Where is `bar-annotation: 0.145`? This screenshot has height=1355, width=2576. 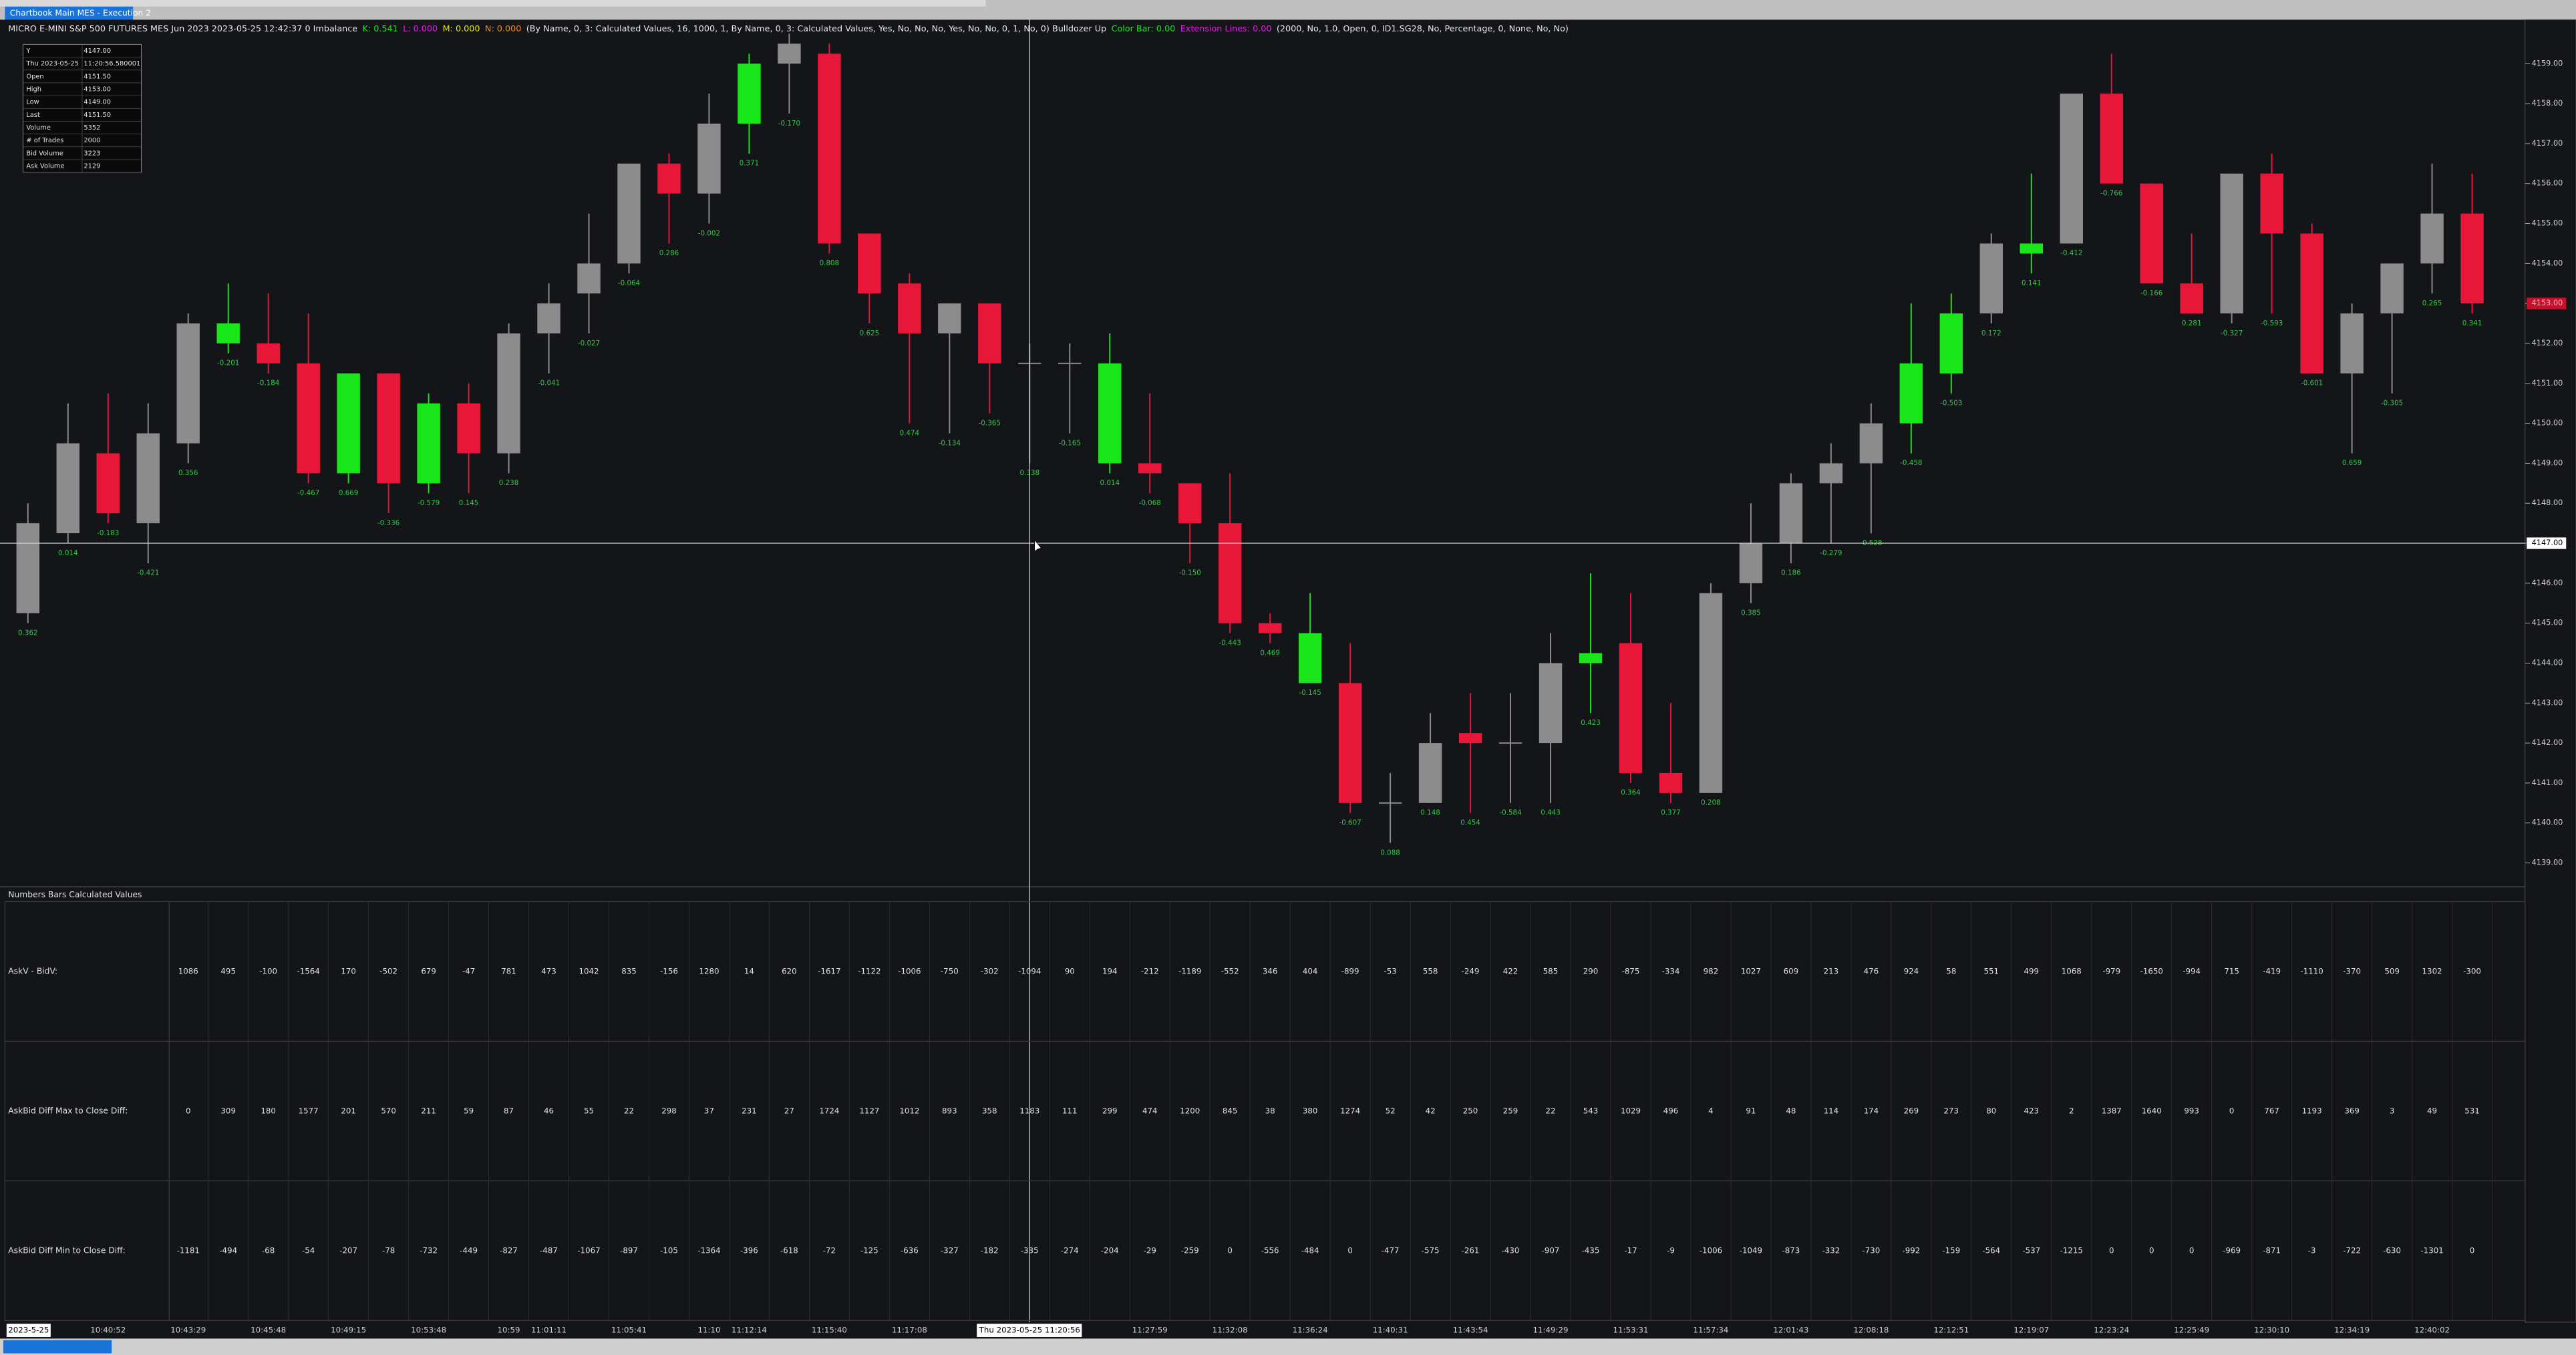
bar-annotation: 0.145 is located at coordinates (469, 503).